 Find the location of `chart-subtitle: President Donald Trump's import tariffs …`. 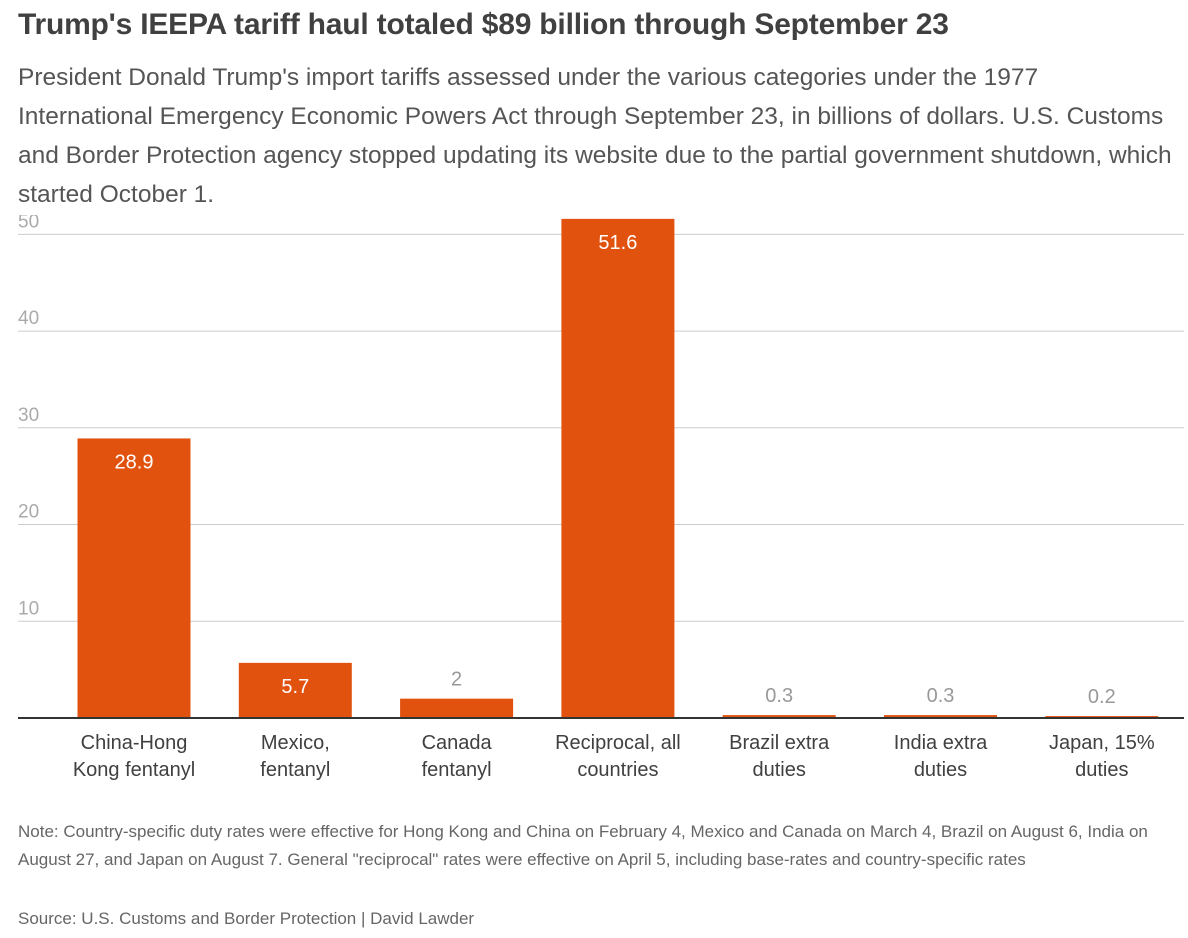

chart-subtitle: President Donald Trump's import tariffs … is located at coordinates (595, 136).